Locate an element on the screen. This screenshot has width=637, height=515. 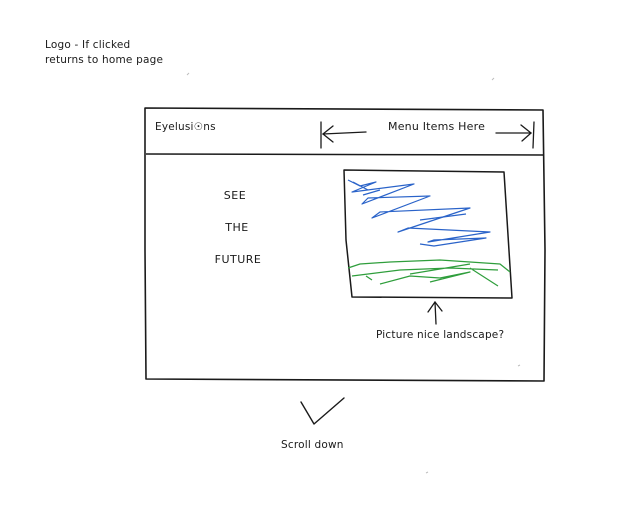
scroll-down-chevron-icon is located at coordinates (322, 411).